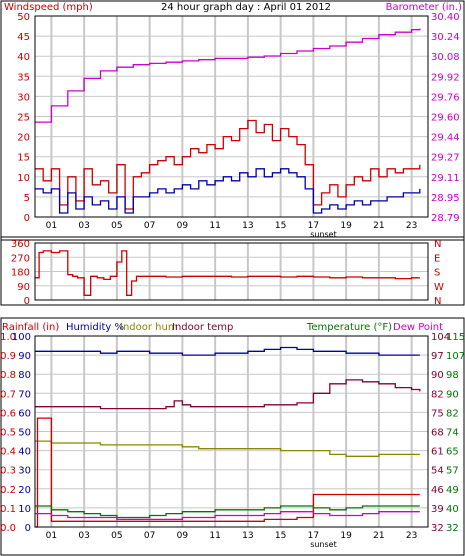 Image resolution: width=465 pixels, height=556 pixels. I want to click on y-tick-label-right: 29.60, so click(445, 118).